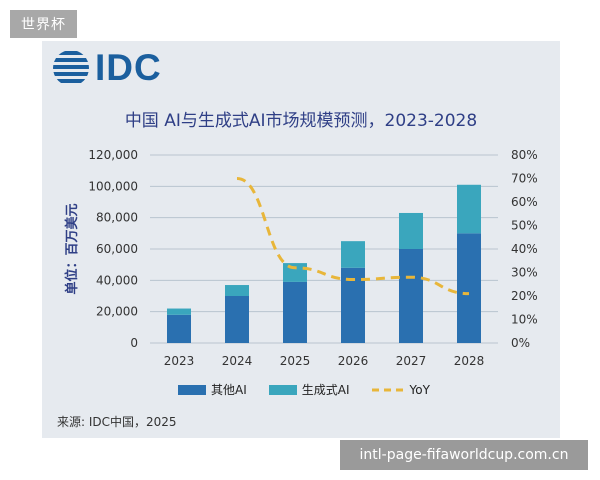  I want to click on yoy-line, so click(353, 236).